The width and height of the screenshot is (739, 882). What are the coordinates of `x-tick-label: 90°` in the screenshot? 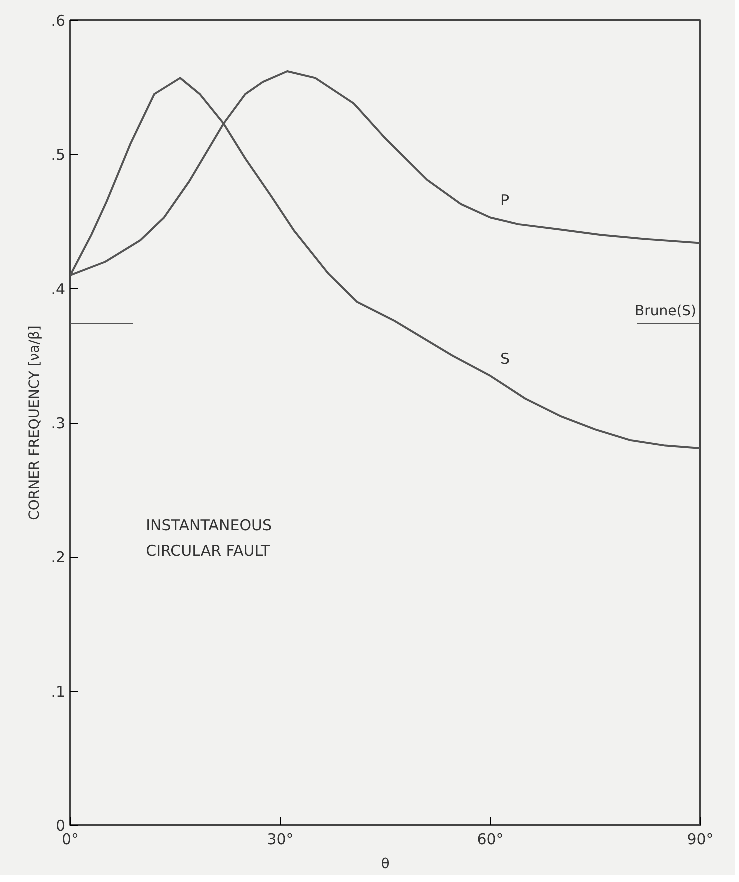 It's located at (700, 839).